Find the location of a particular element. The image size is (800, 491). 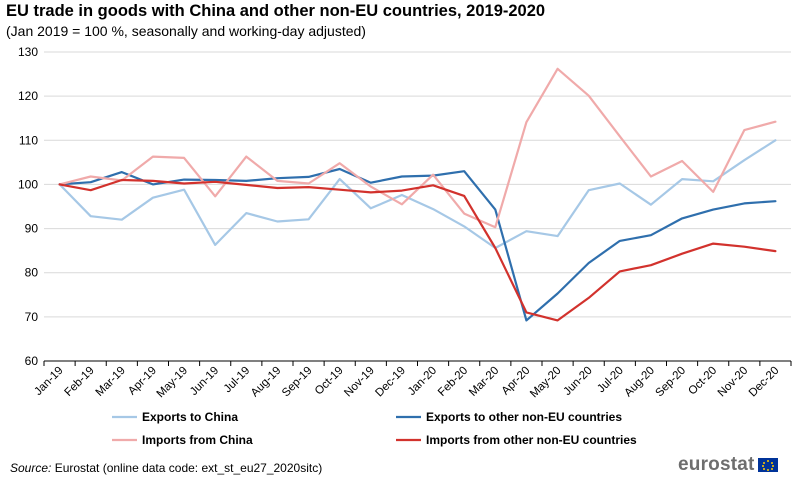

x-tick-label: Feb-19 is located at coordinates (80, 382).